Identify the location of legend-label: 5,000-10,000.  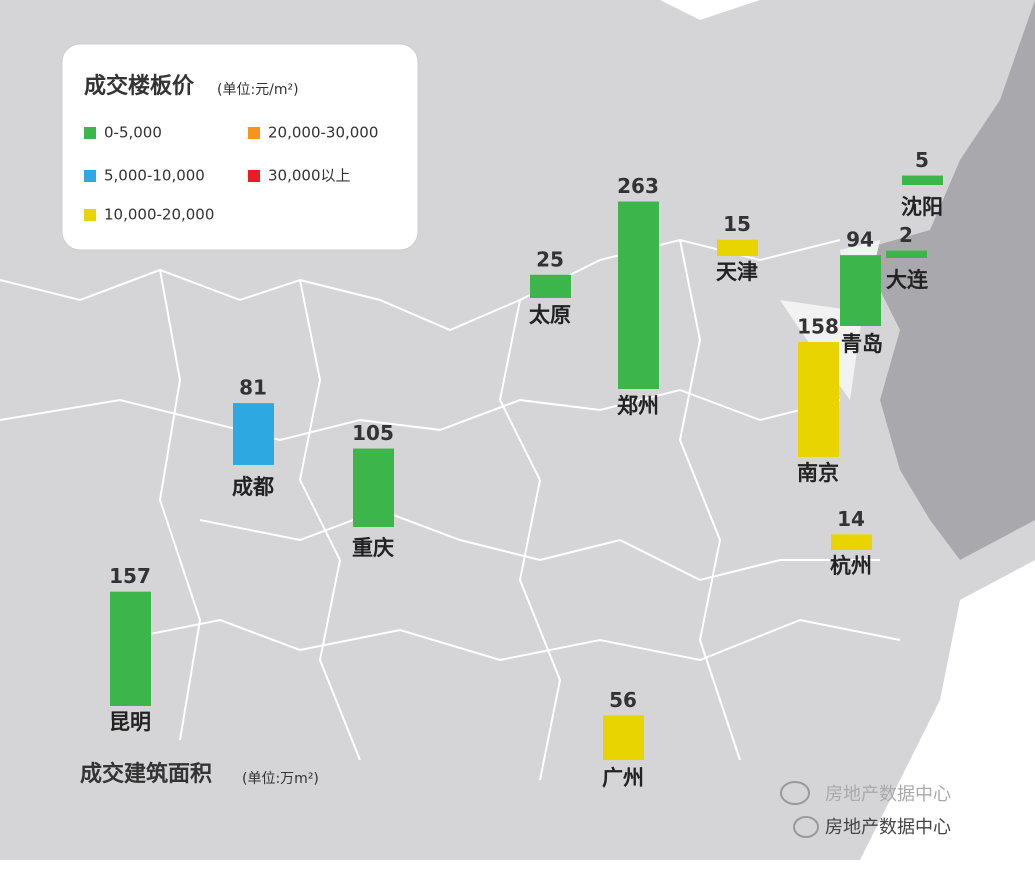
(154, 176).